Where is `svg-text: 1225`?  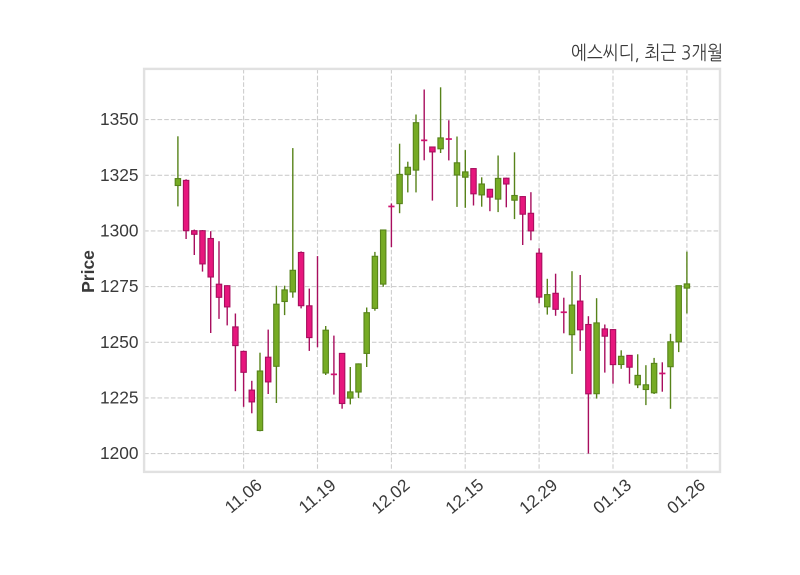 svg-text: 1225 is located at coordinates (119, 398).